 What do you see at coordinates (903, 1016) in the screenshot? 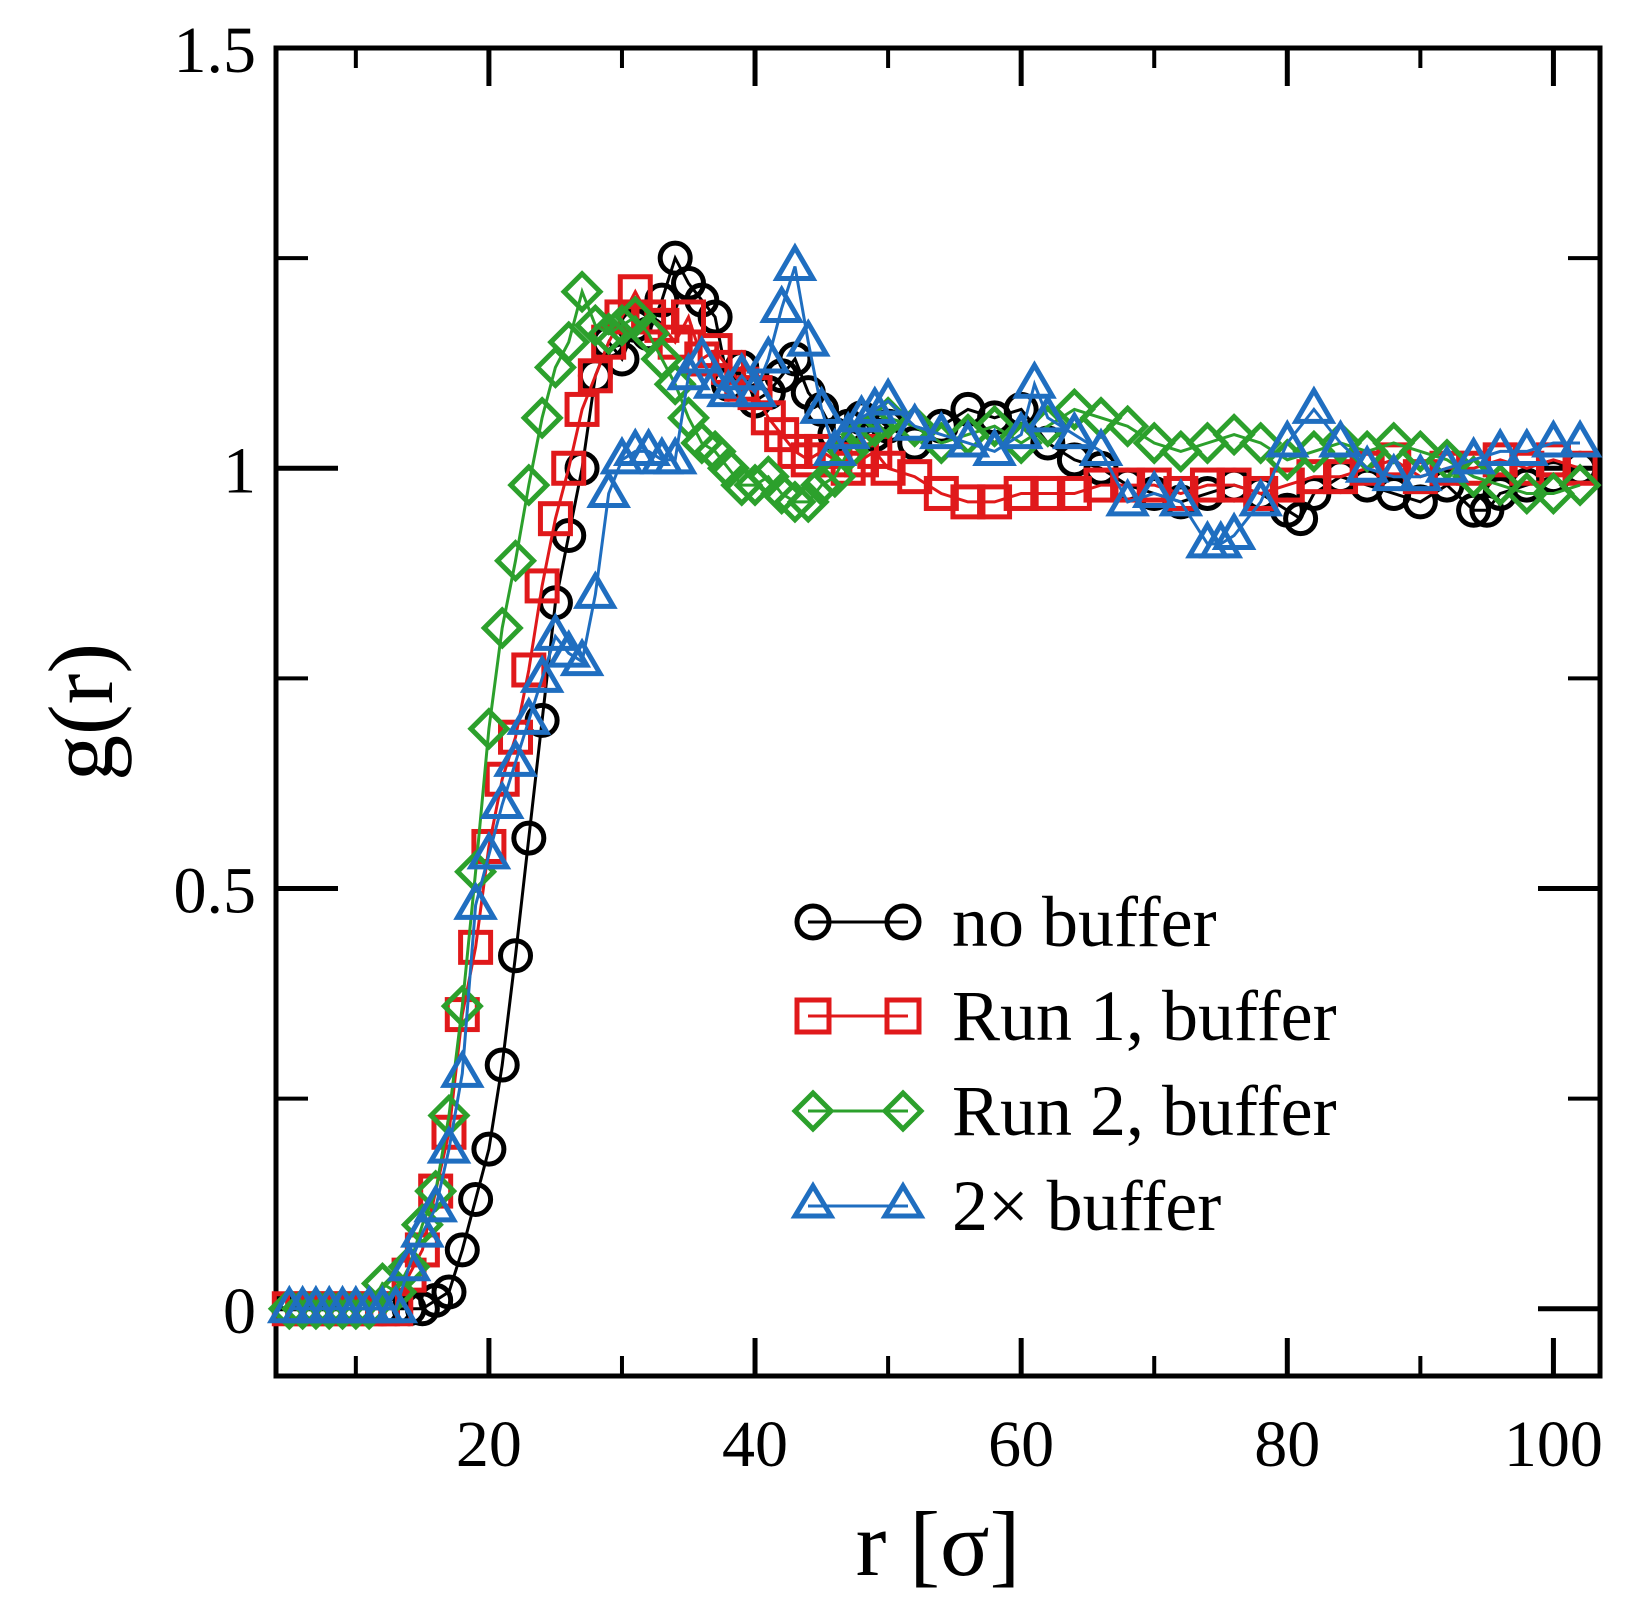
I see `legend-marker-square-right` at bounding box center [903, 1016].